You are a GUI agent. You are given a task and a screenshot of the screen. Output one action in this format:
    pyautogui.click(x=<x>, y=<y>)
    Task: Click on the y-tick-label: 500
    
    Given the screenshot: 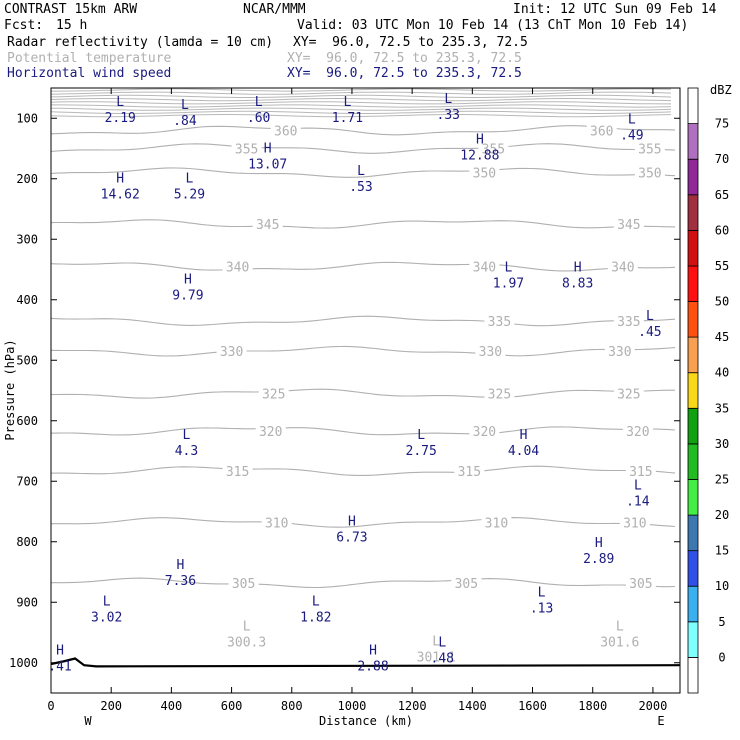 What is the action you would take?
    pyautogui.click(x=27, y=360)
    